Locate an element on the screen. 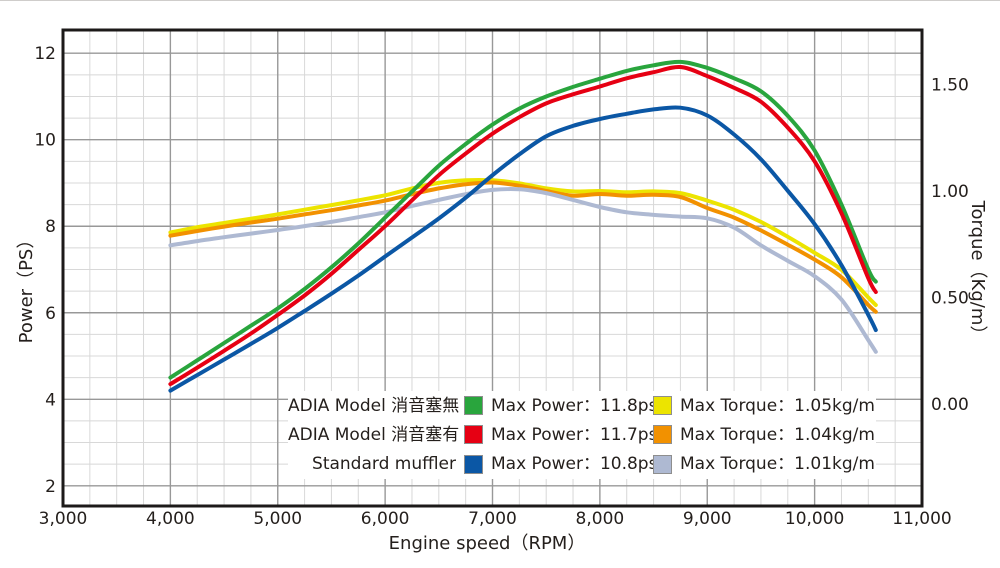 Image resolution: width=1000 pixels, height=568 pixels. x-axis-tick-label: 3,000 is located at coordinates (63, 519).